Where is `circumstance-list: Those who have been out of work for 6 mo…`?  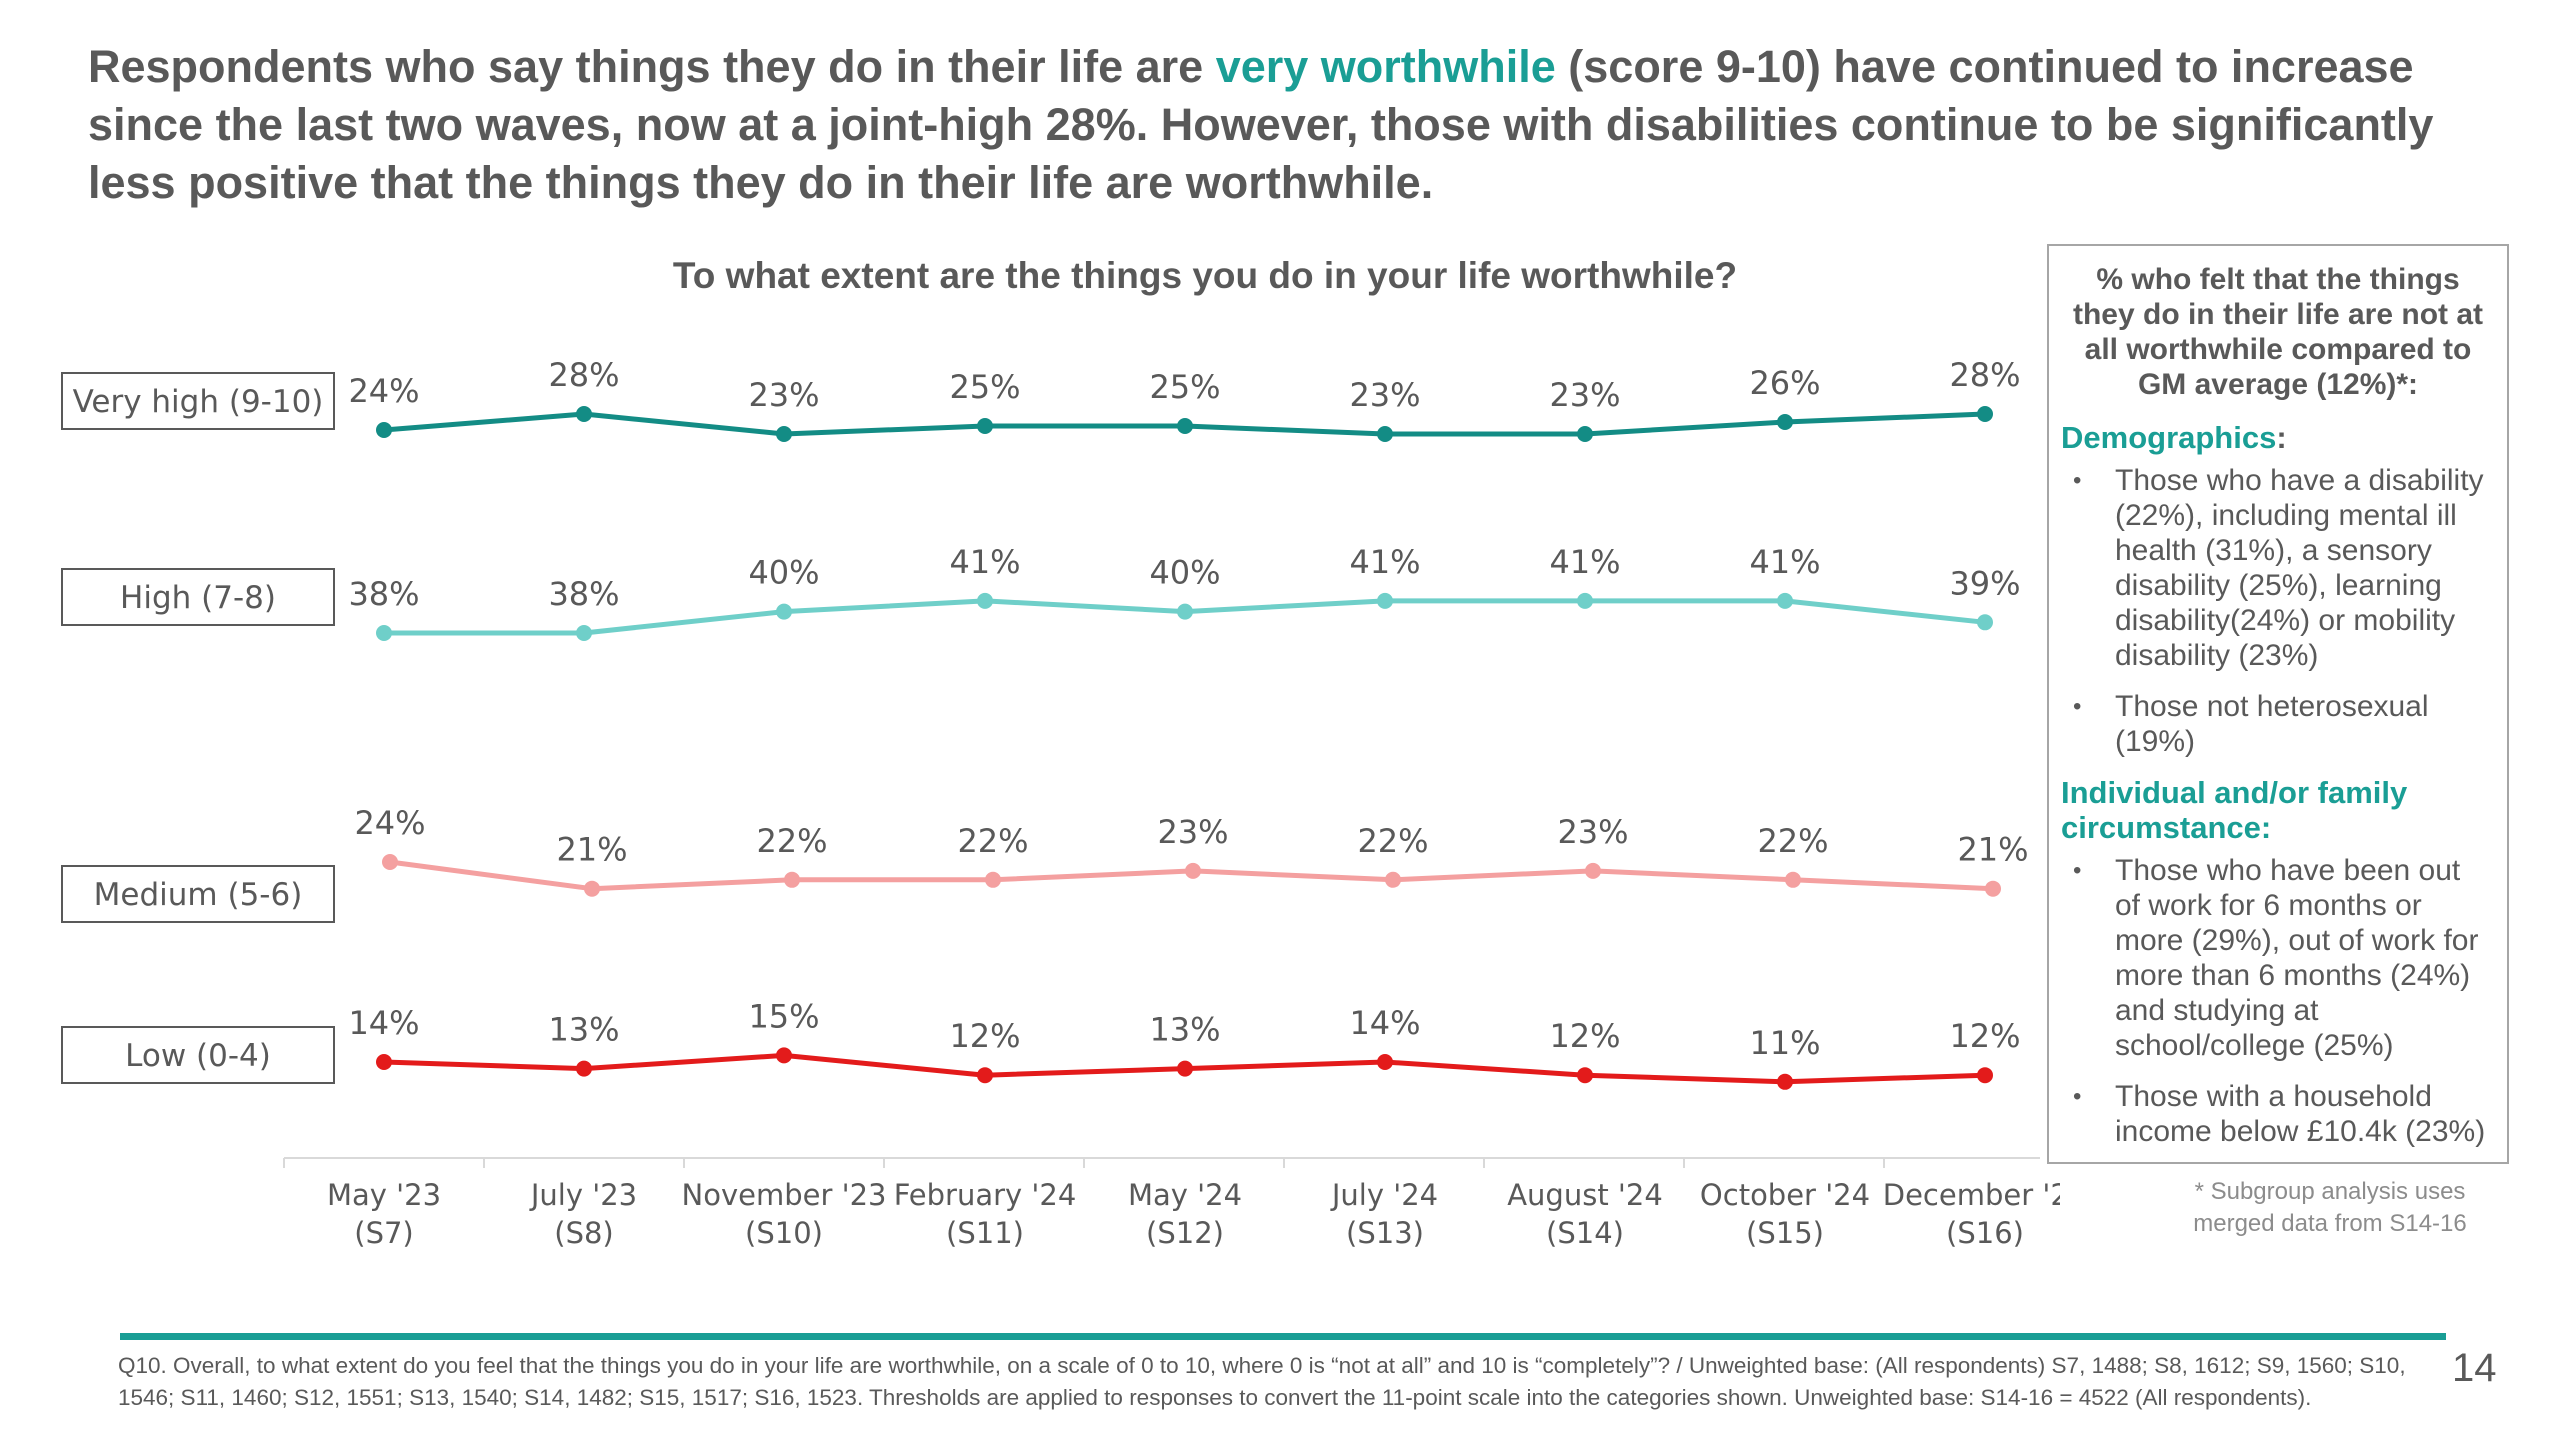
circumstance-list: Those who have been out of work for 6 mo… is located at coordinates (2278, 1001).